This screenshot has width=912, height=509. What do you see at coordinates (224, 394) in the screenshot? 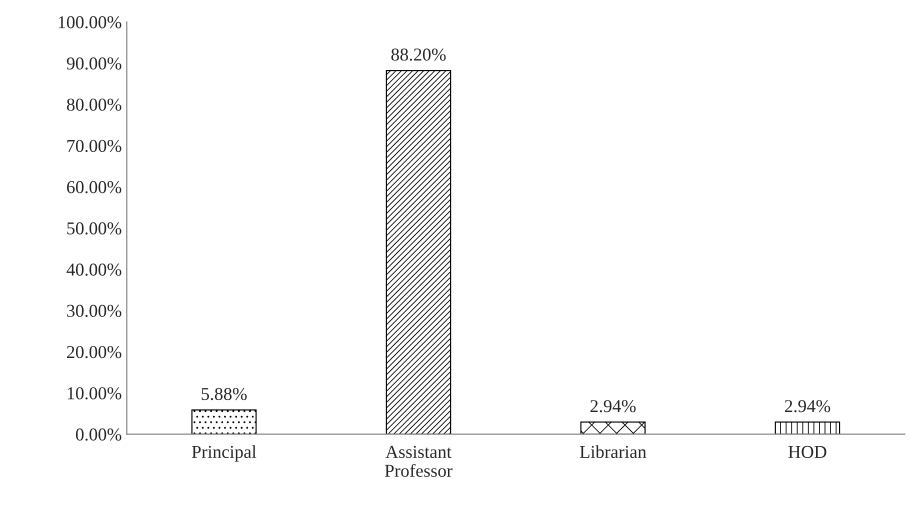
I see `data-label: 5.88%` at bounding box center [224, 394].